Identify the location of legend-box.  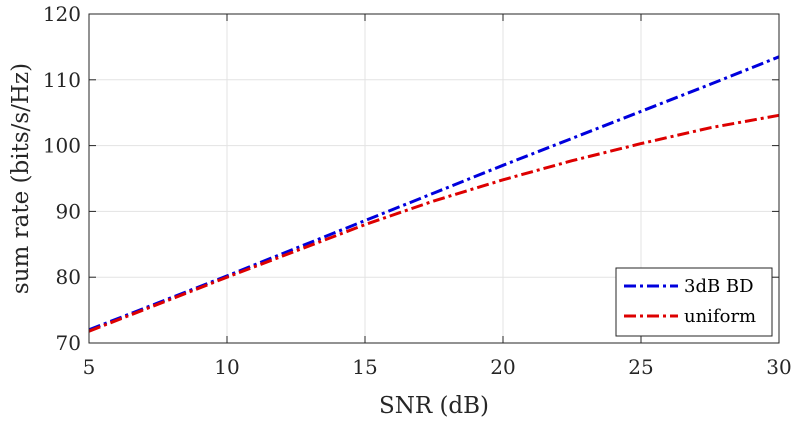
(694, 302).